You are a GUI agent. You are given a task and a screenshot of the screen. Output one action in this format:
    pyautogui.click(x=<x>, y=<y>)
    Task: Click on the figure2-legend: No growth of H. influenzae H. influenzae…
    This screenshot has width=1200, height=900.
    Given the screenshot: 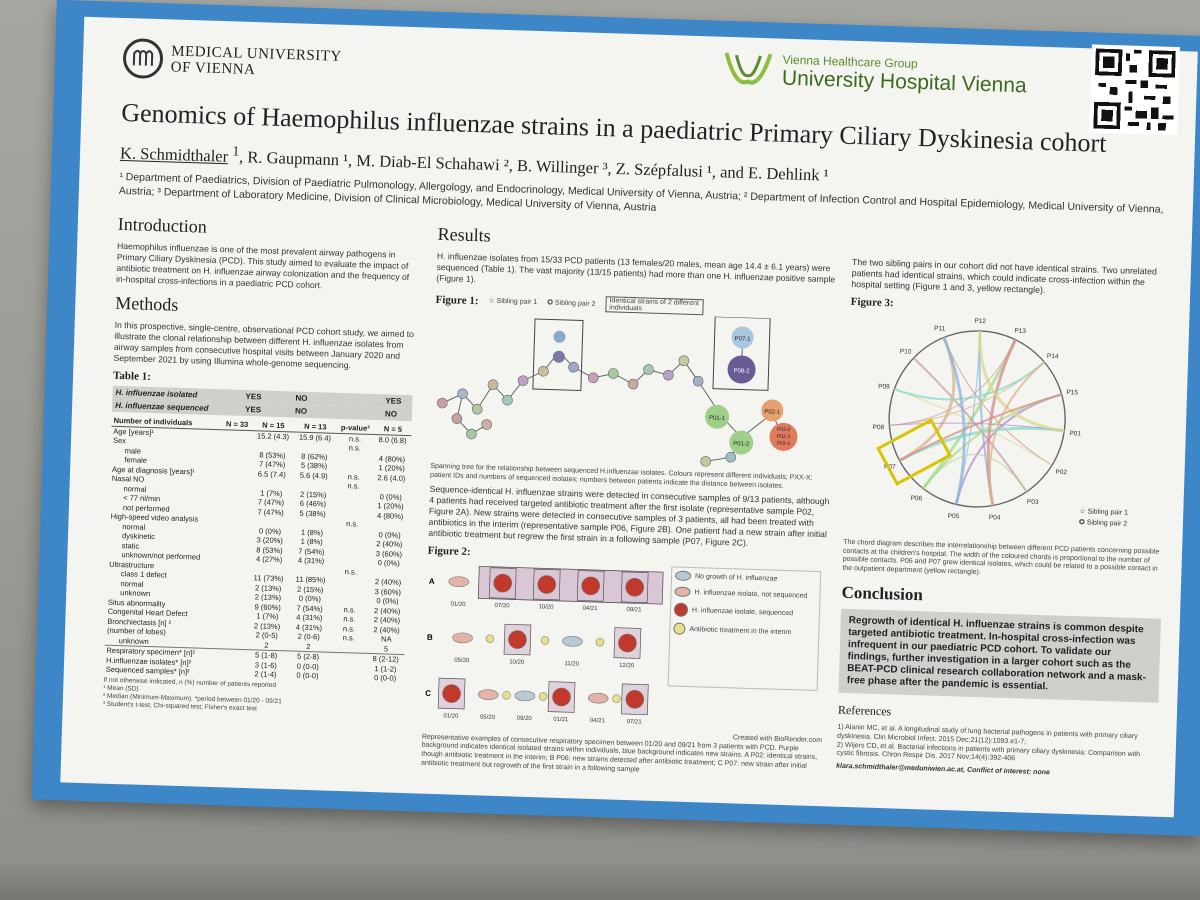 What is the action you would take?
    pyautogui.click(x=744, y=629)
    